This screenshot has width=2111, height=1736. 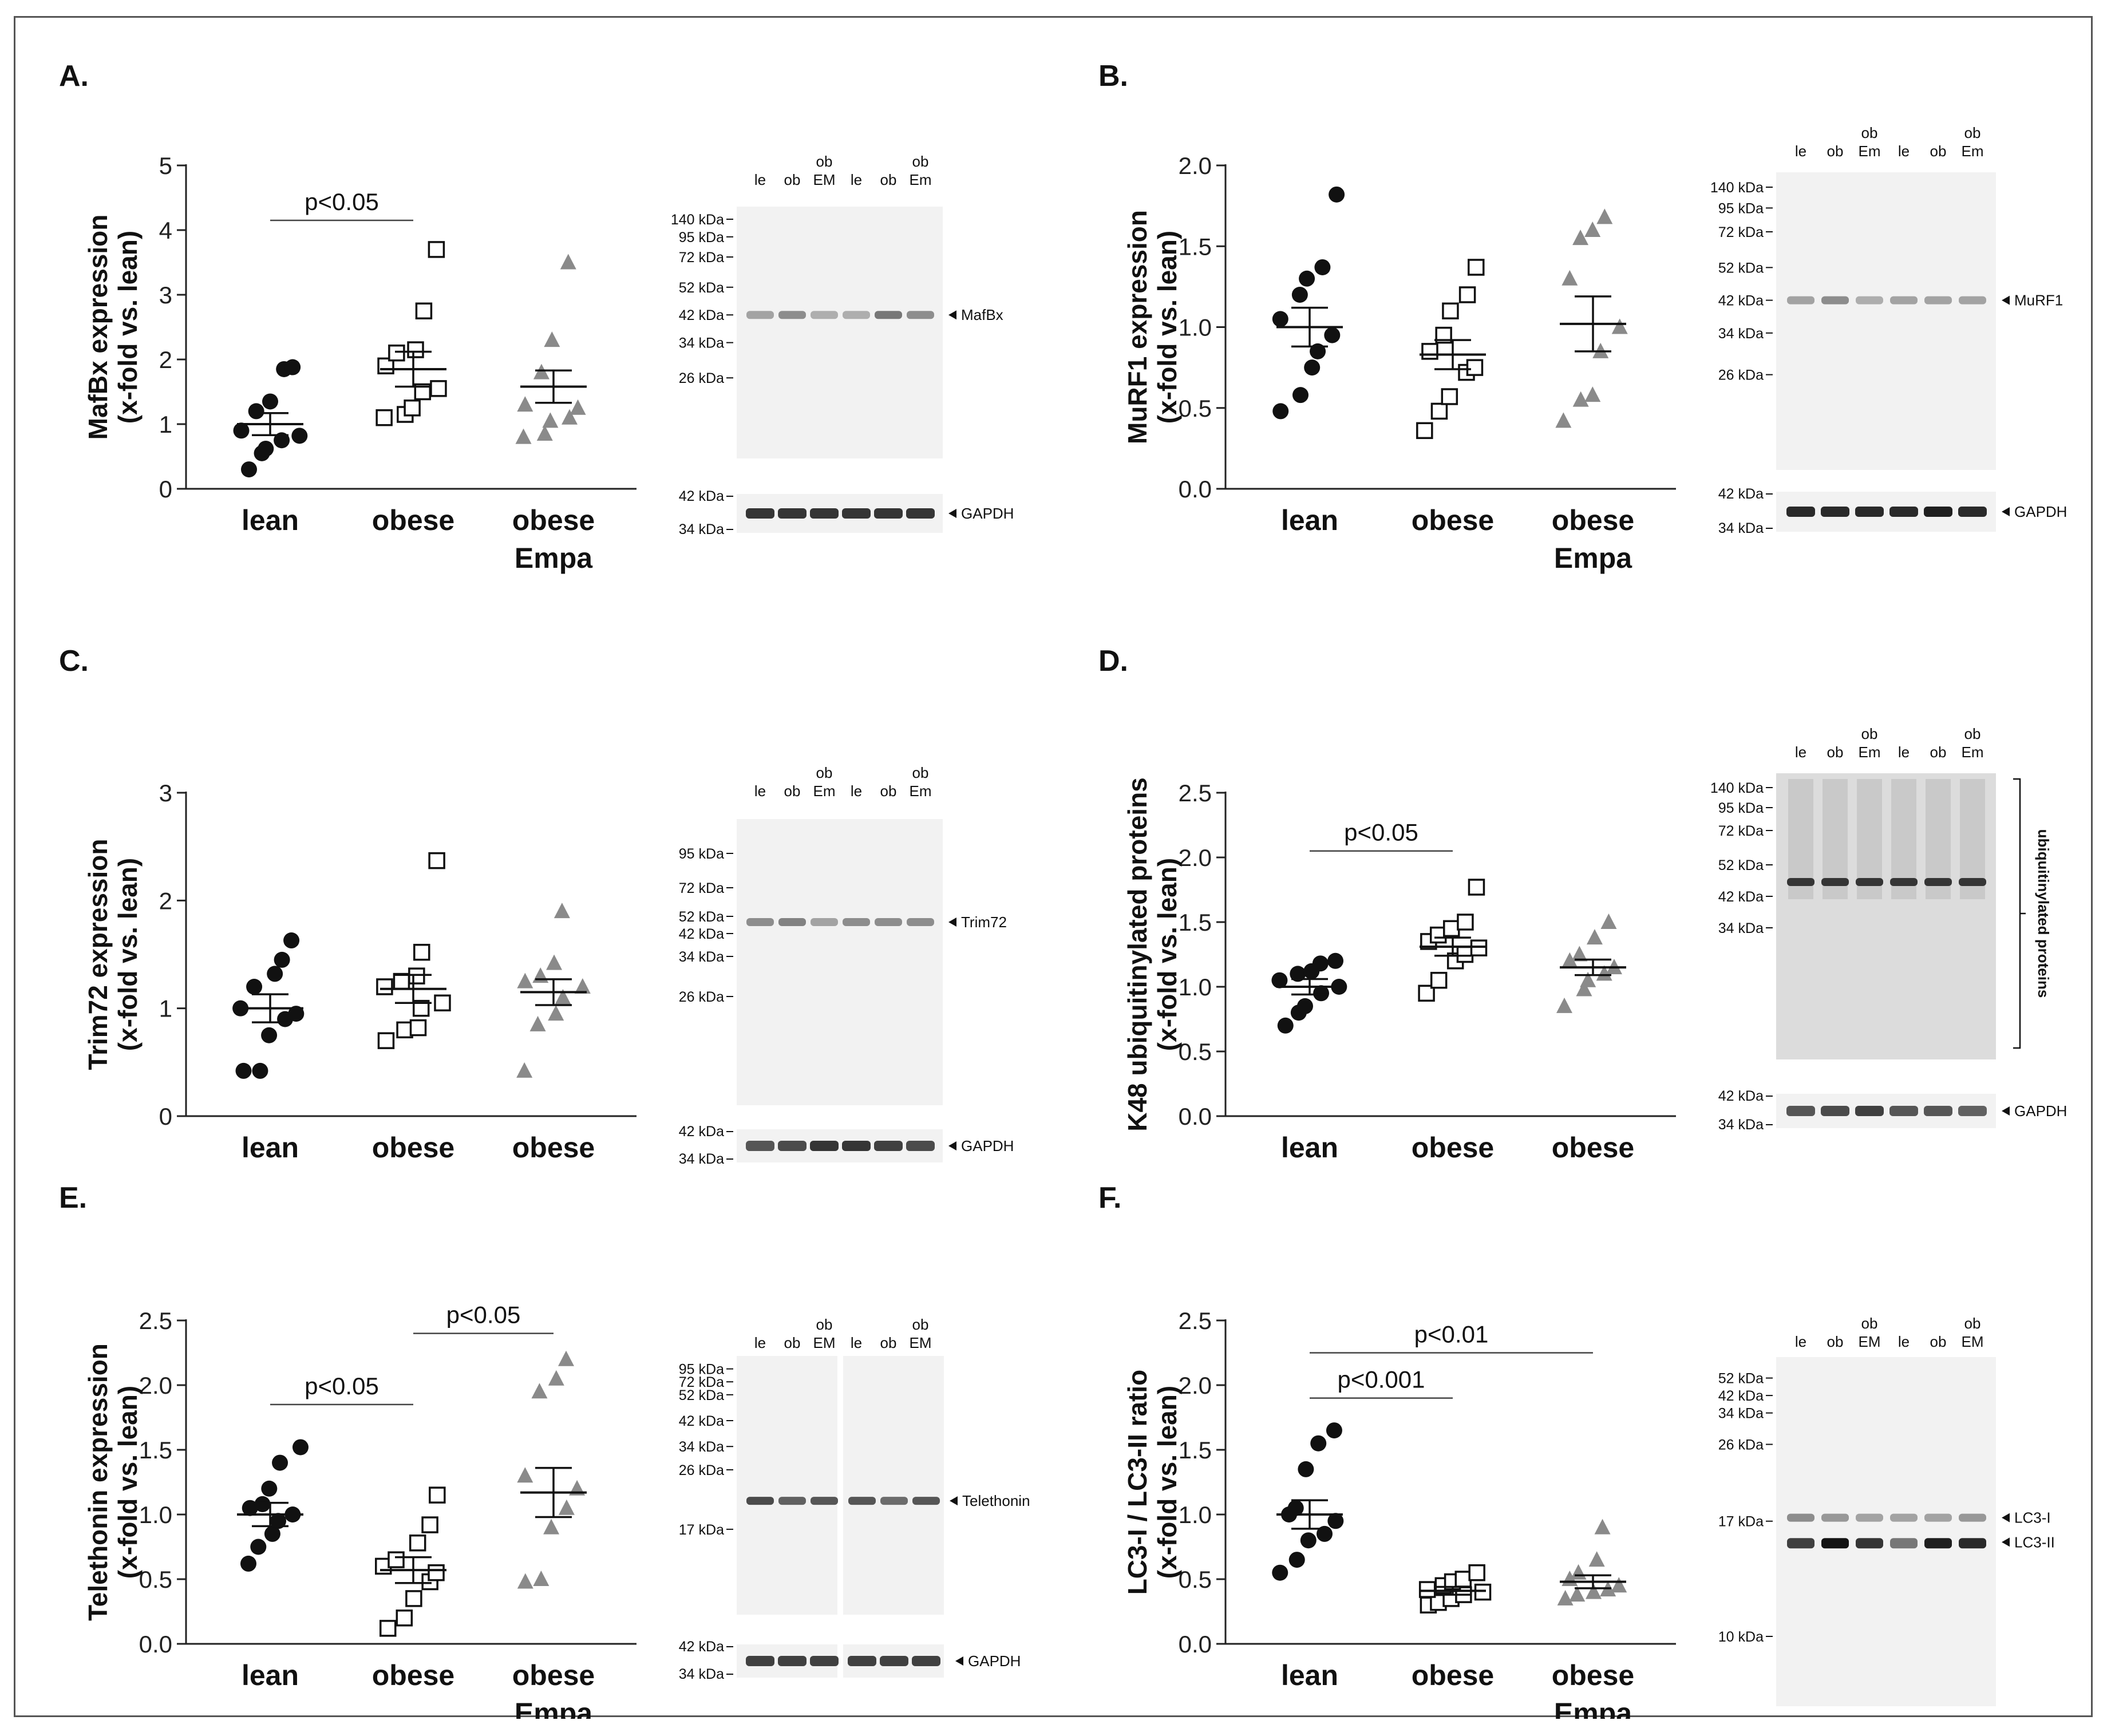 I want to click on significance-label: p<0.01, so click(x=1452, y=1335).